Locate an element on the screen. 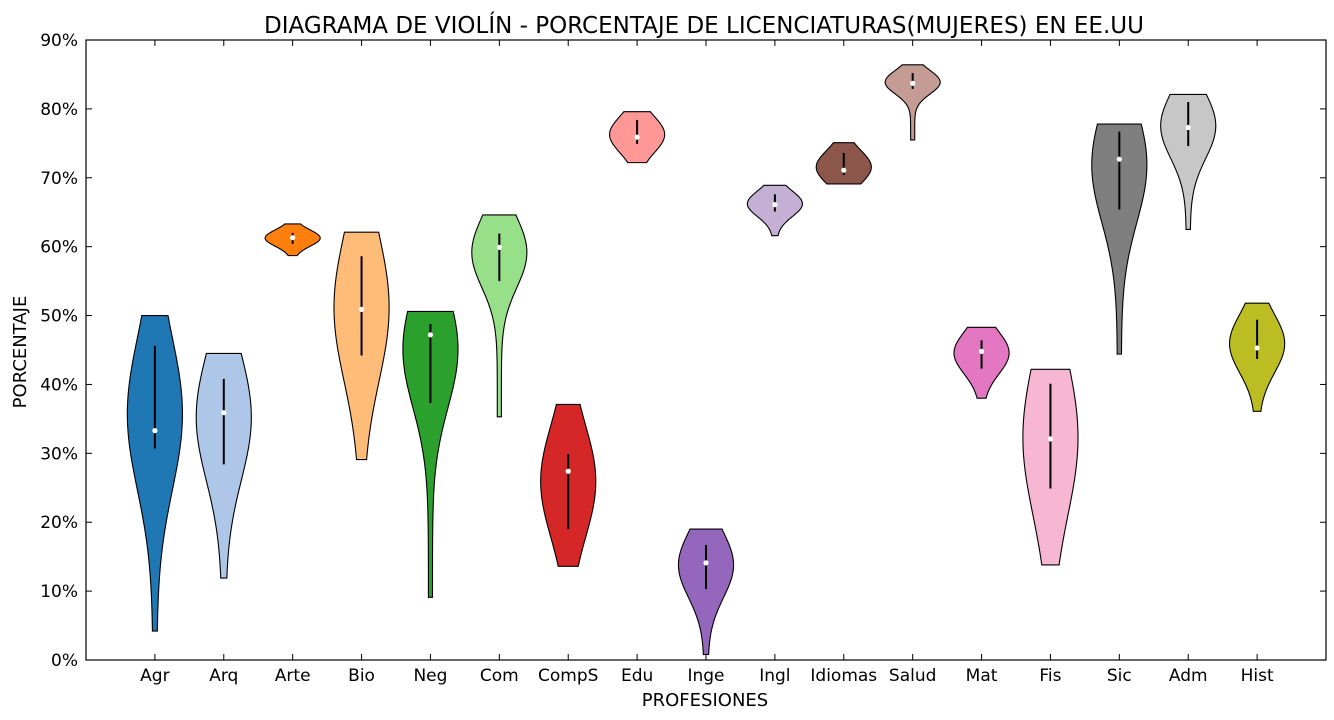 The image size is (1334, 720). y-tick-label: 10% is located at coordinates (59, 592).